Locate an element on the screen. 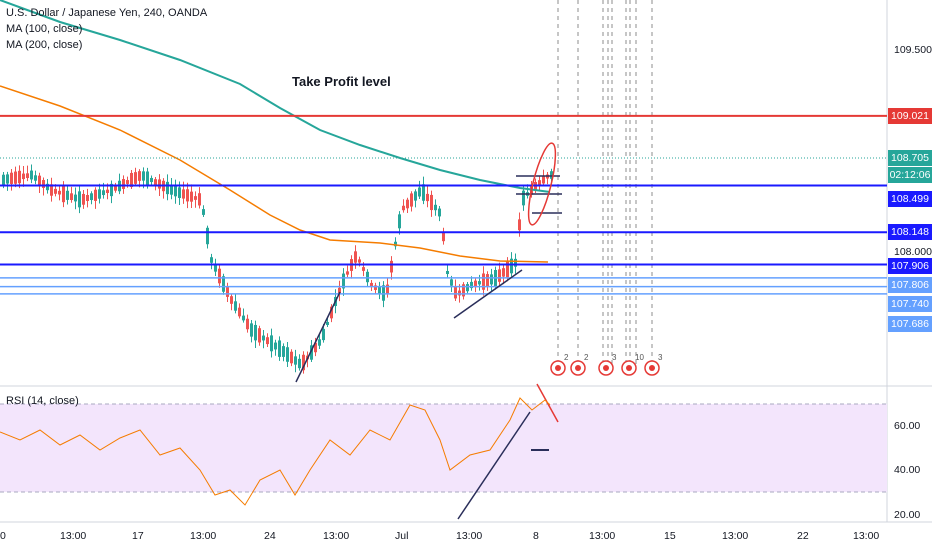  rsi-tick: 60.00 is located at coordinates (907, 426).